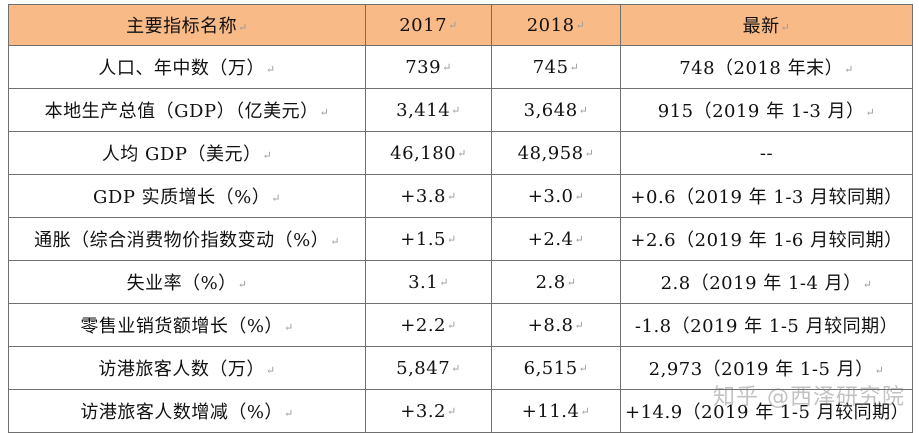 This screenshot has height=433, width=919. I want to click on table-row: 人口、年中数（万）↵ 739↵ 745↵ 748（2018 年末）↵, so click(460, 67).